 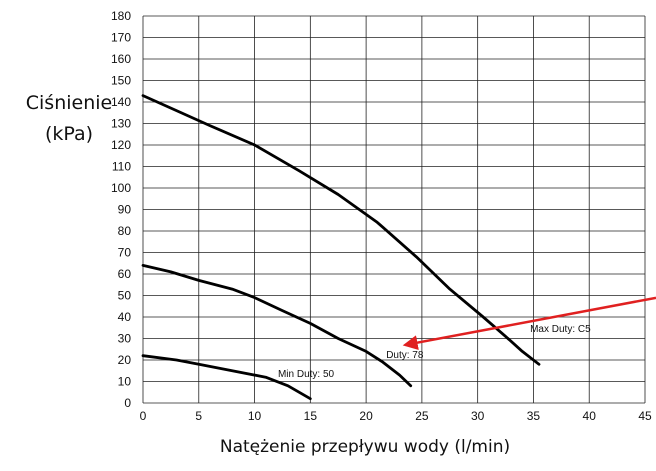 I want to click on x-tick-label: 0, so click(x=143, y=416).